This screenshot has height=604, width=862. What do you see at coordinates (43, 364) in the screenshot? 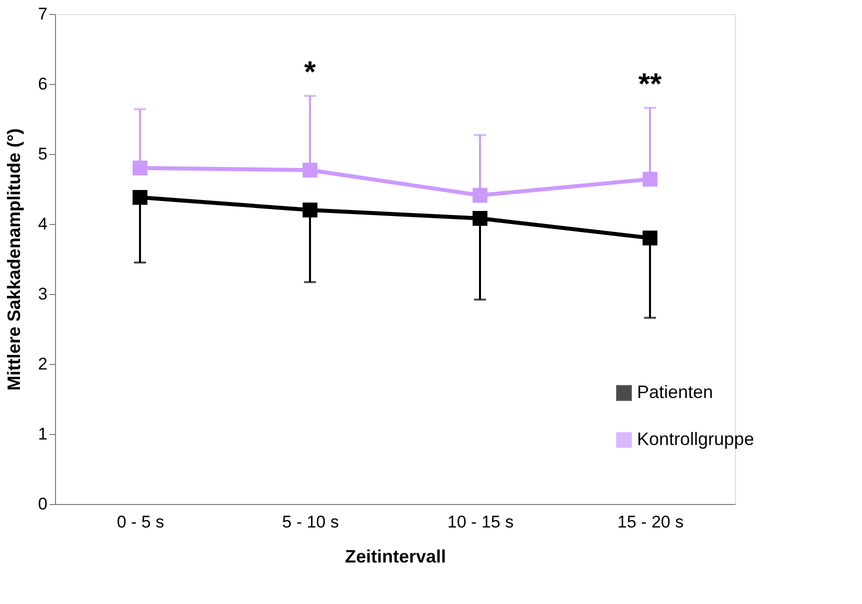
I see `y-tick-label: 2` at bounding box center [43, 364].